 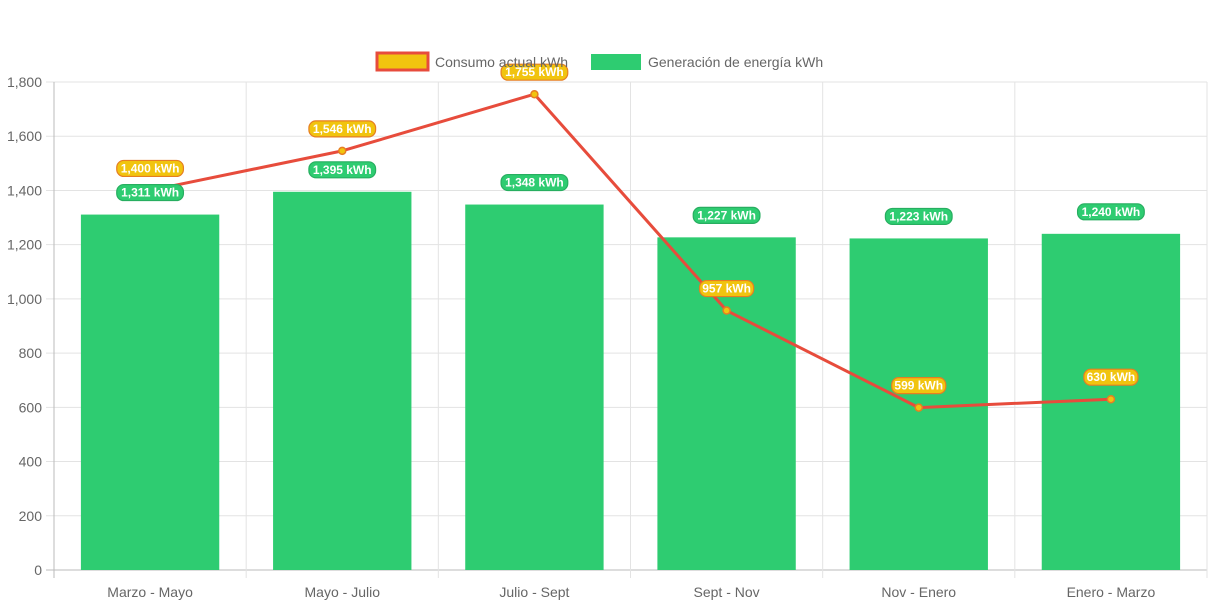 I want to click on legend-item-generacion: Generación de energía kWh, so click(x=707, y=62).